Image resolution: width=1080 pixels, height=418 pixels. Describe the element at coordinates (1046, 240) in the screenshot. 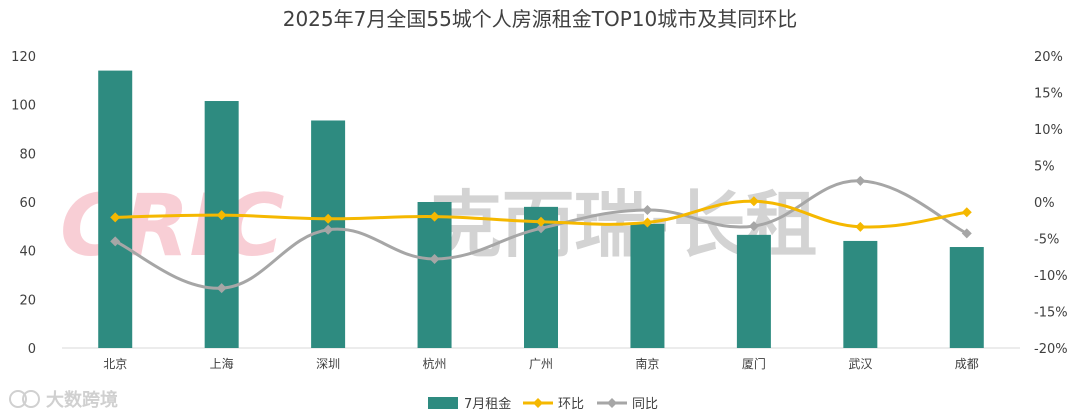

I see `y-right-tick-label: -5%` at that location.